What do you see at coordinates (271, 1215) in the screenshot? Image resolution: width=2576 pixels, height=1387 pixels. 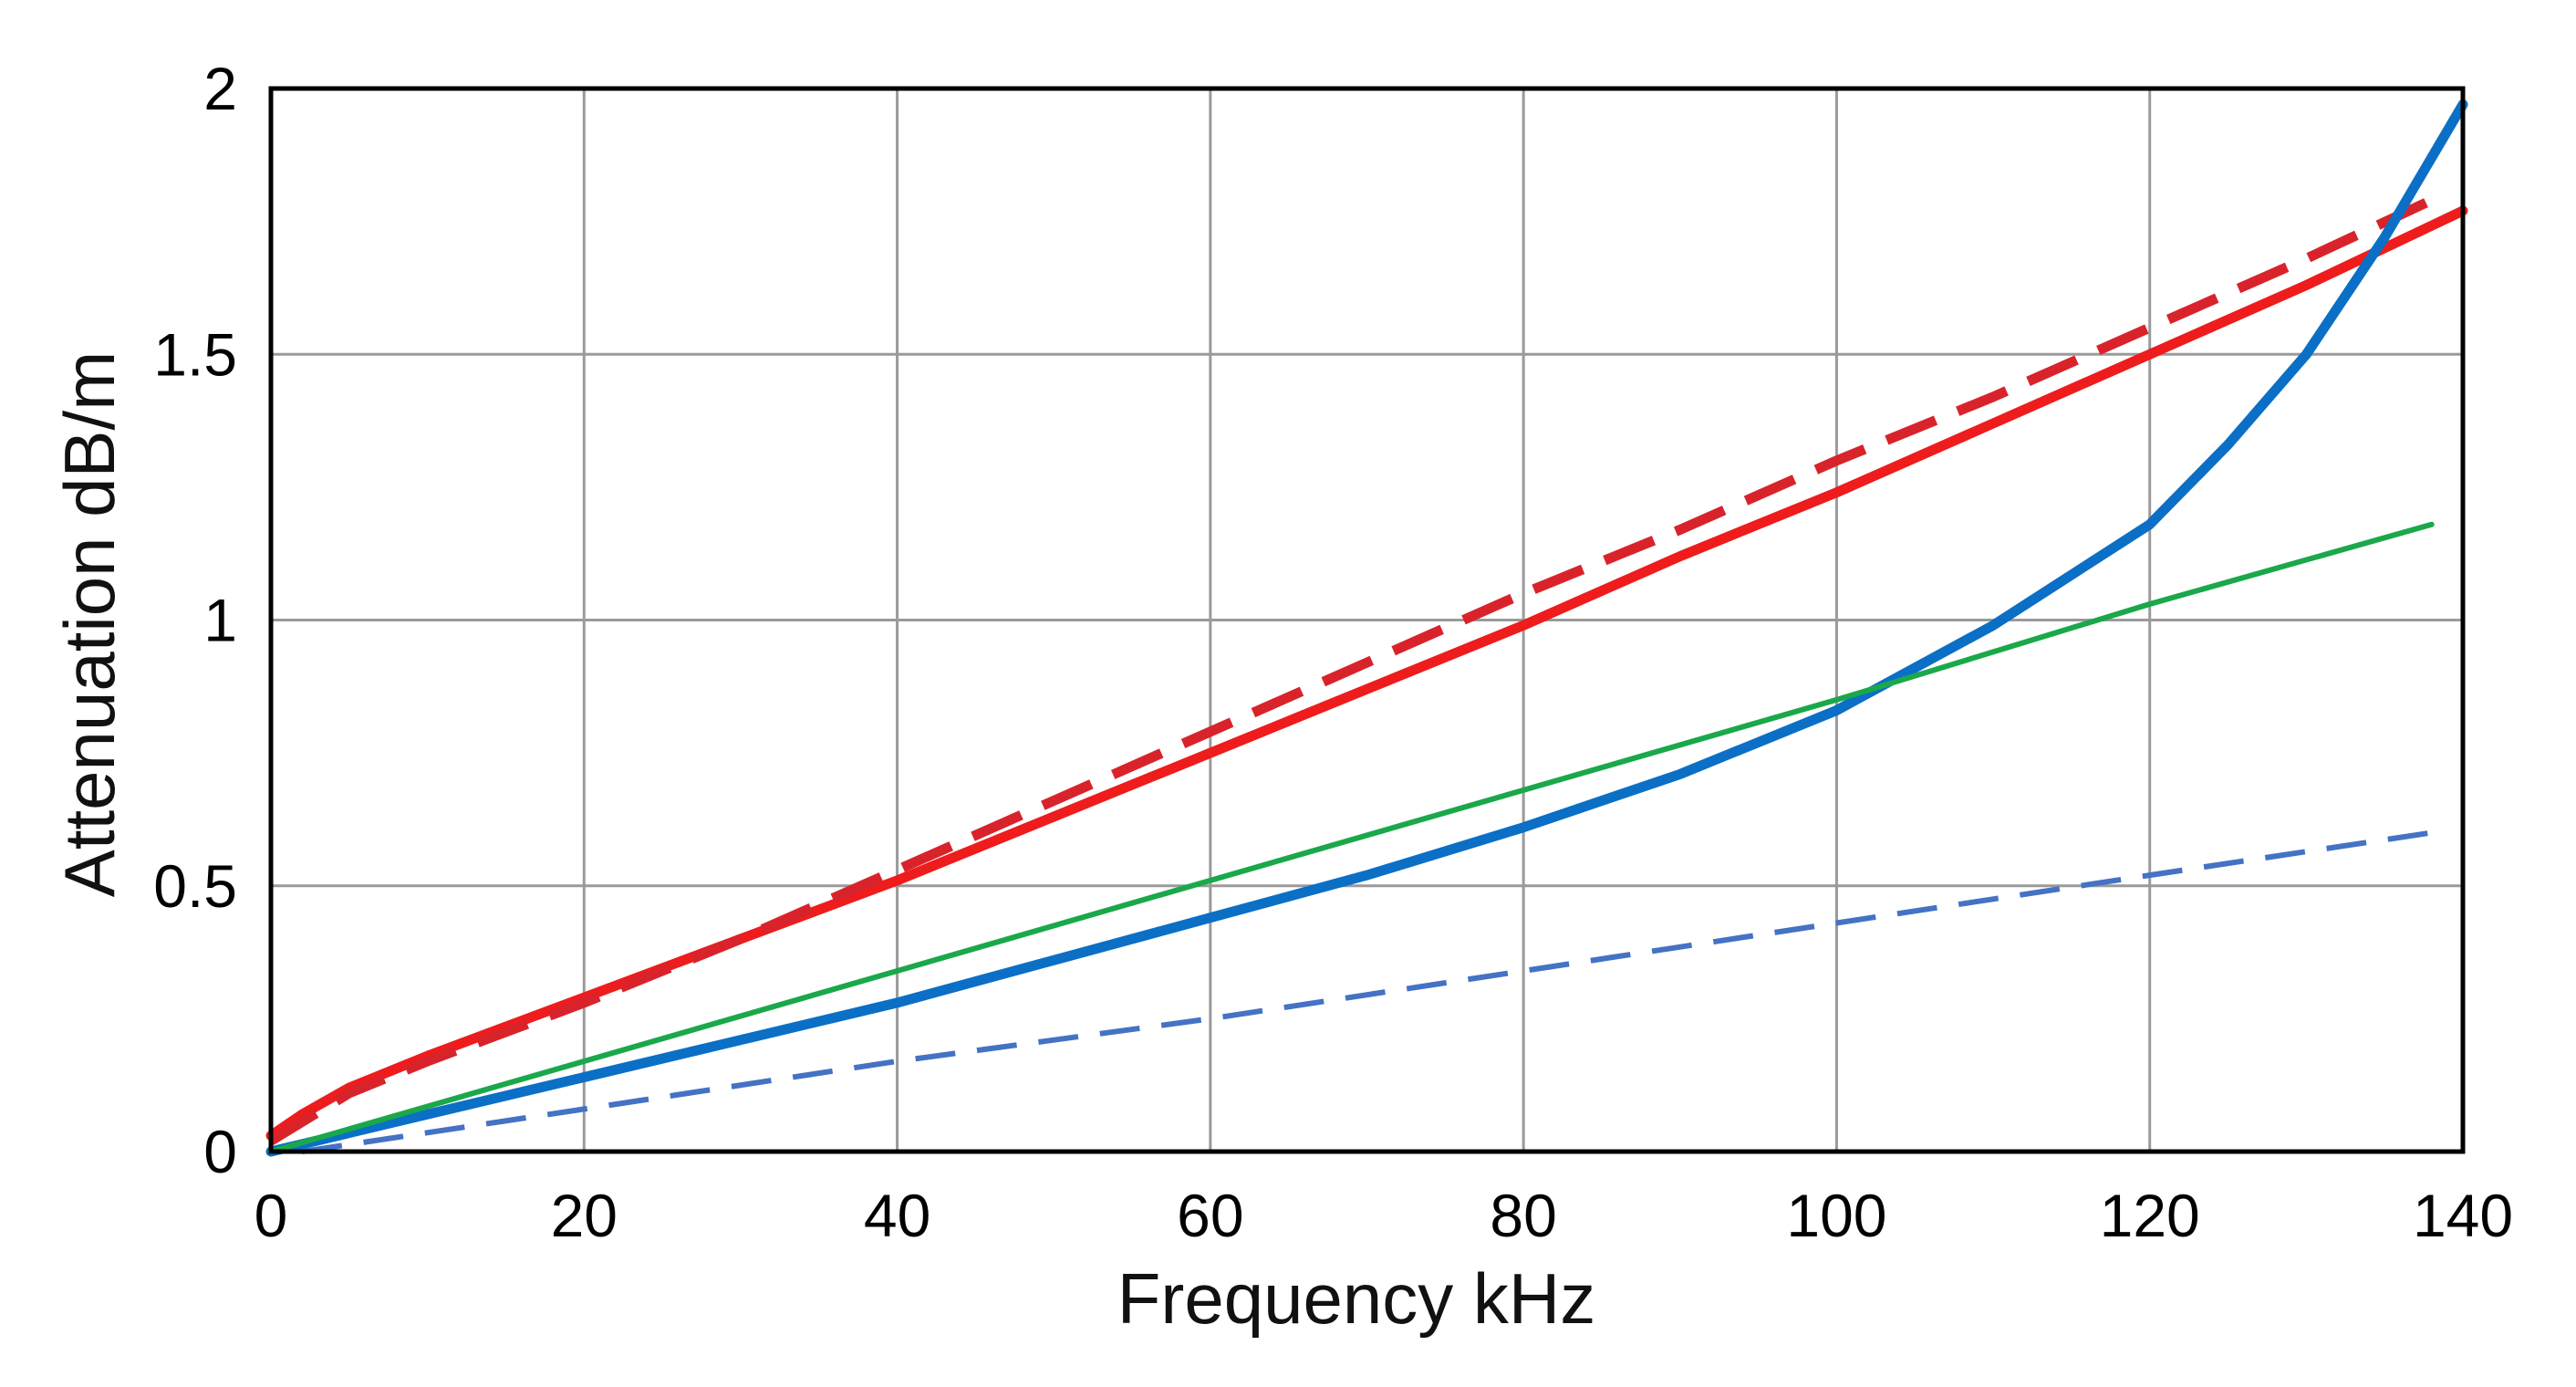 I see `x-tick-label: 0` at bounding box center [271, 1215].